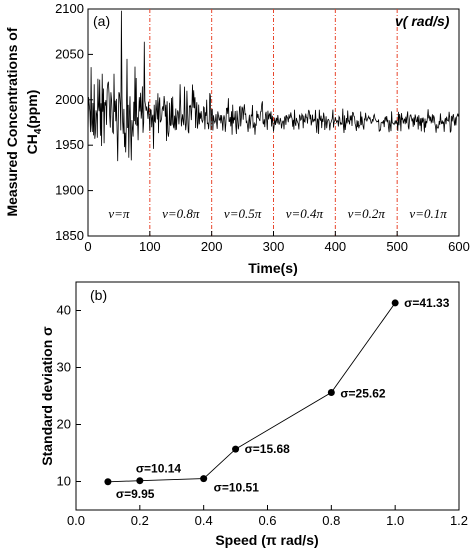  What do you see at coordinates (98, 295) in the screenshot?
I see `panel-b-label: (b)` at bounding box center [98, 295].